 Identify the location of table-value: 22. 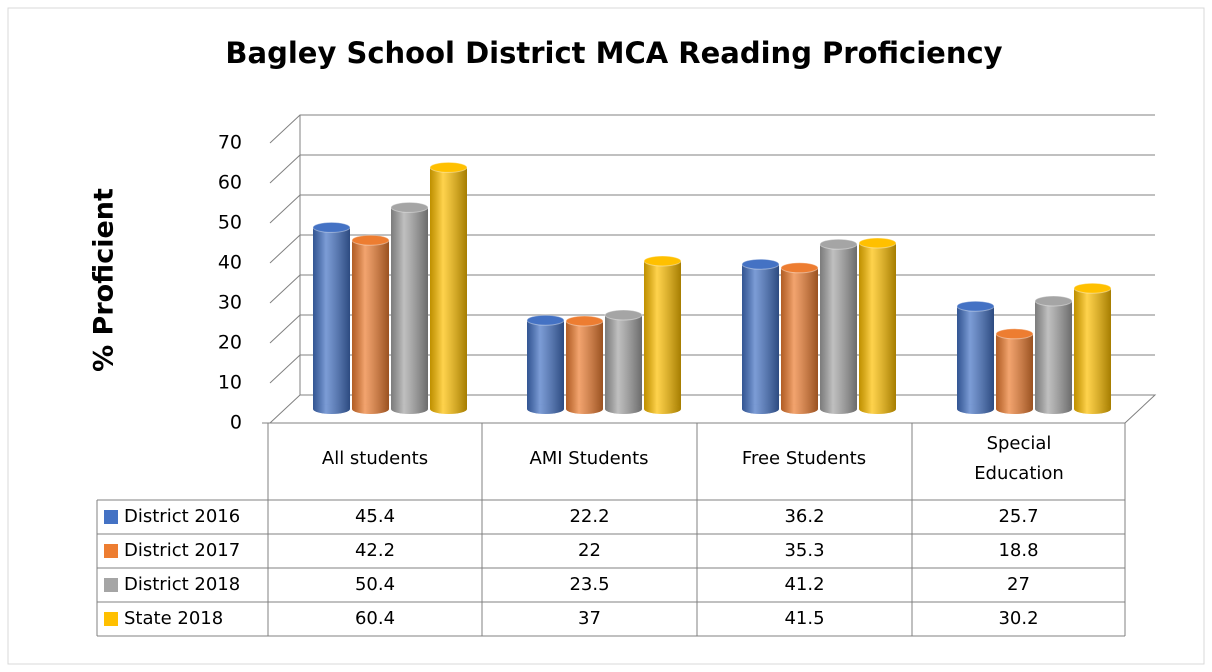
(589, 550).